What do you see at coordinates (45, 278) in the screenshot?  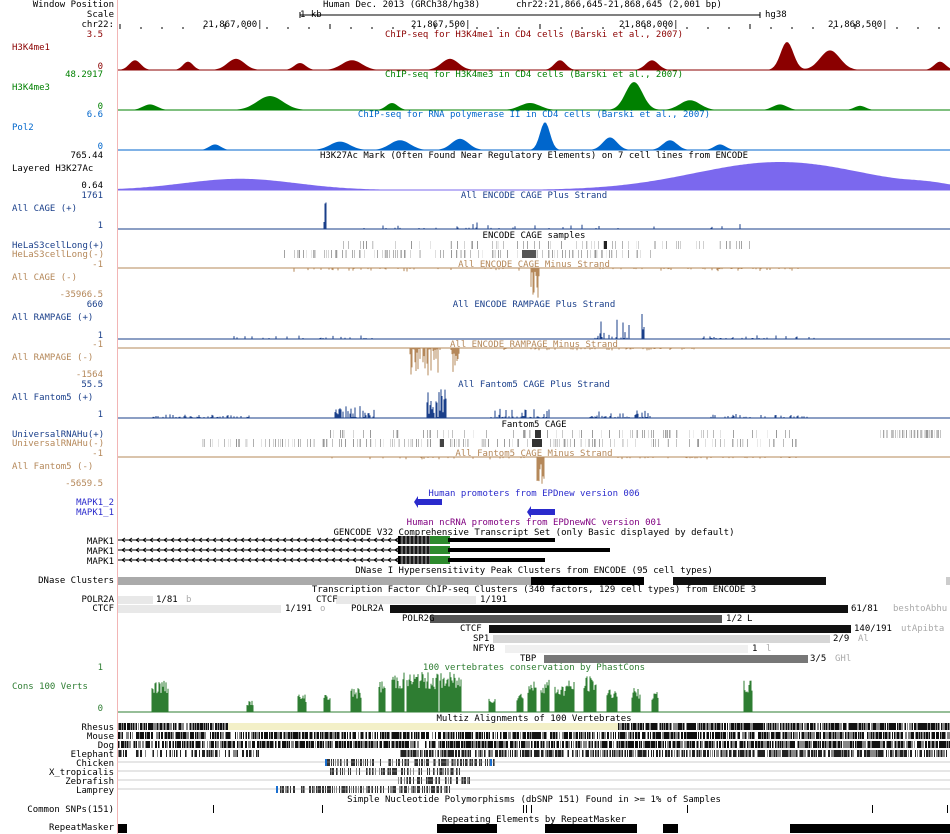 I see `track-label-cage-minus: All CAGE (-)` at bounding box center [45, 278].